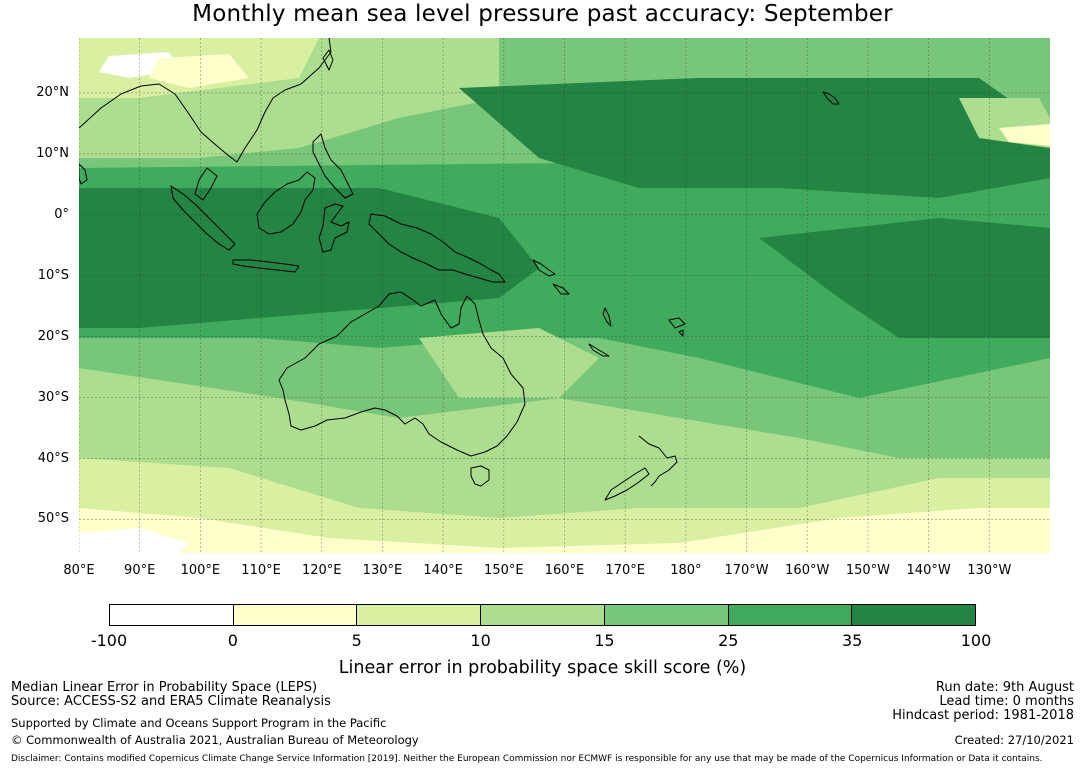 The image size is (1085, 770). What do you see at coordinates (79, 570) in the screenshot?
I see `longitude-tick-label: 80°E` at bounding box center [79, 570].